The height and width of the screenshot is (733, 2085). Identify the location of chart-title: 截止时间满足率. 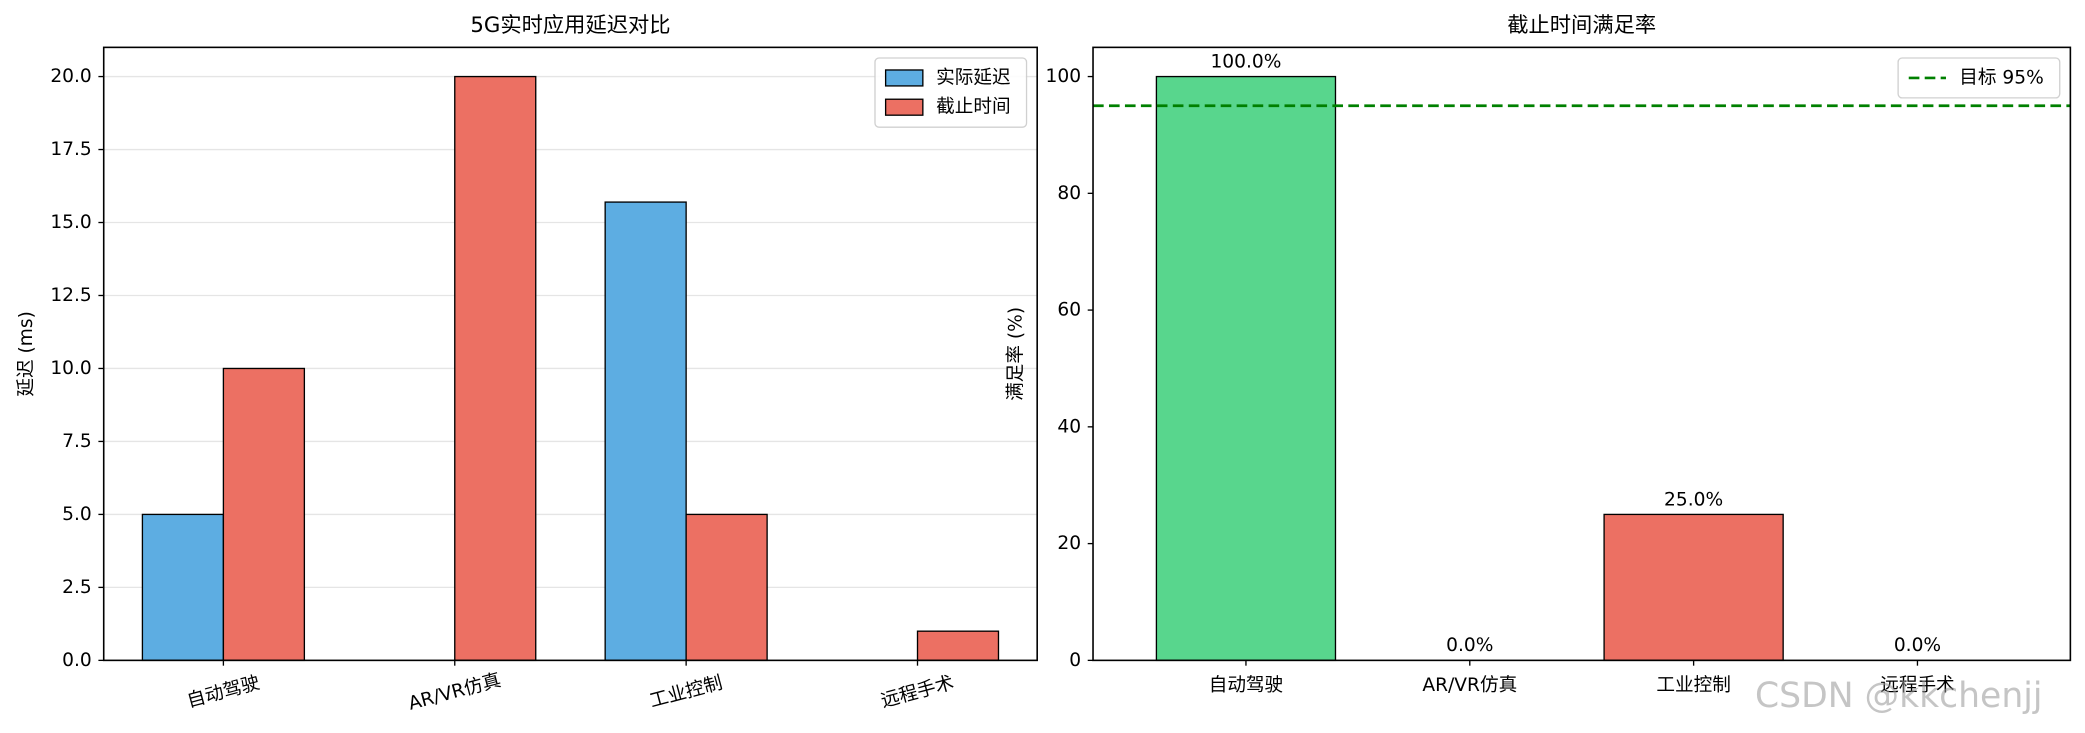
(1581, 25).